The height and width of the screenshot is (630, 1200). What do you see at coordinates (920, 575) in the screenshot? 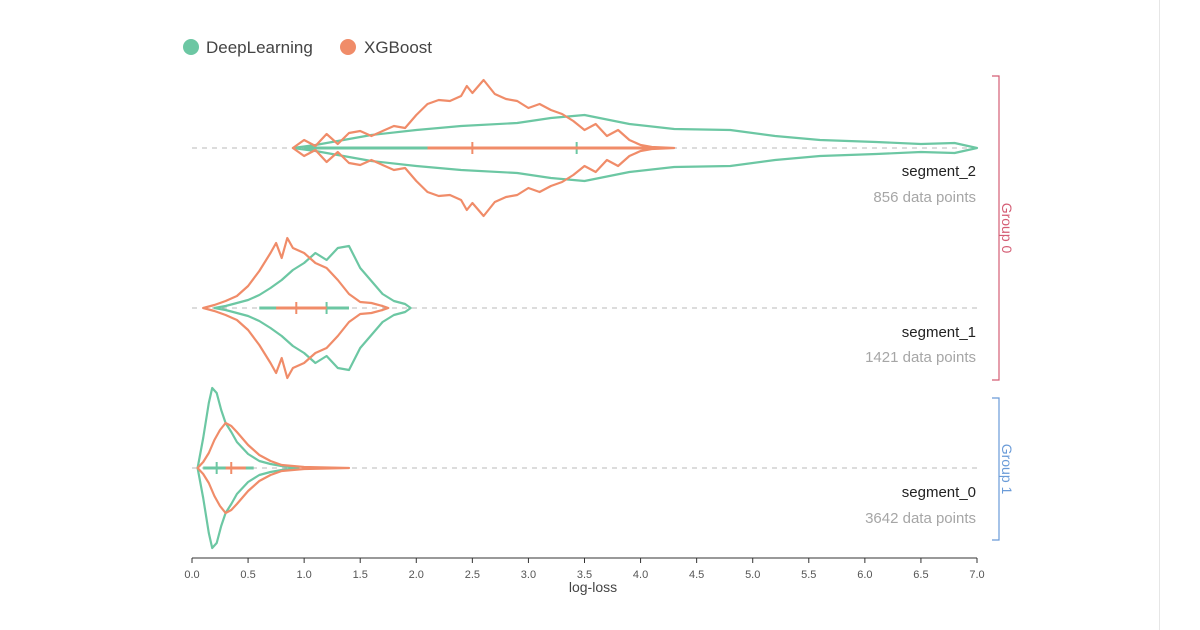
I see `x-tick-label: 6.5` at bounding box center [920, 575].